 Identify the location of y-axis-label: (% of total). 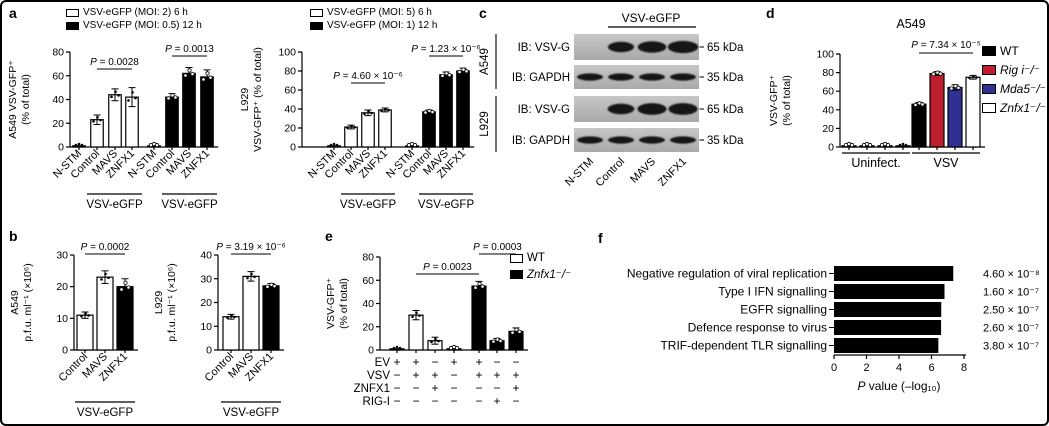
(26, 99).